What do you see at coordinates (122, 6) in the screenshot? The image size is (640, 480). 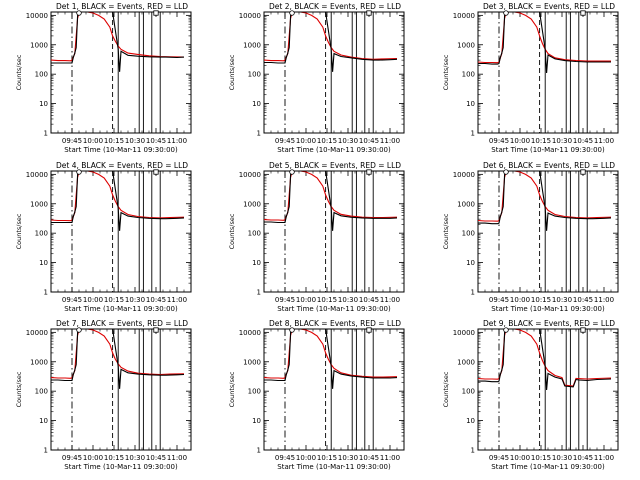 I see `chart-title: Det 1, BLACK = Events, RED = LLD` at bounding box center [122, 6].